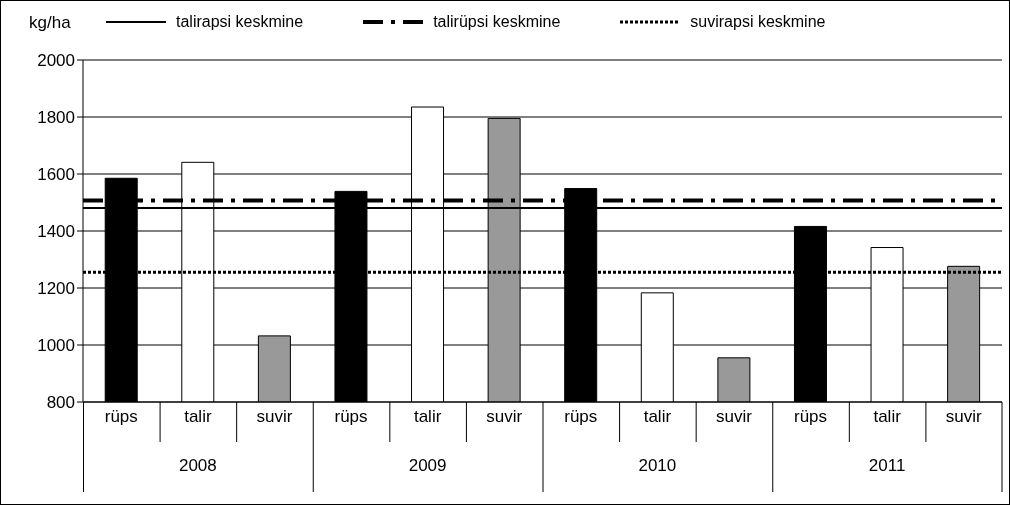  What do you see at coordinates (197, 466) in the screenshot?
I see `text: 2008` at bounding box center [197, 466].